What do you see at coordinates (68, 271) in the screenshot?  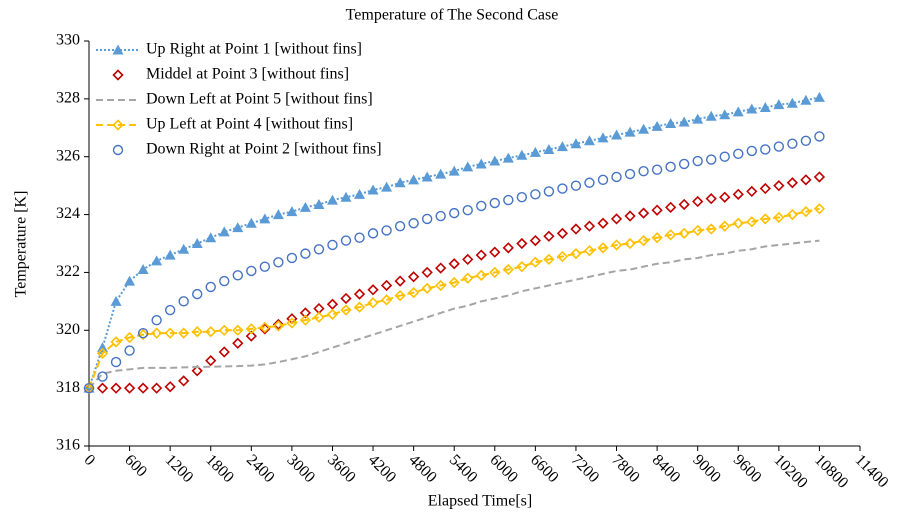 I see `y-tick-label: 322` at bounding box center [68, 271].